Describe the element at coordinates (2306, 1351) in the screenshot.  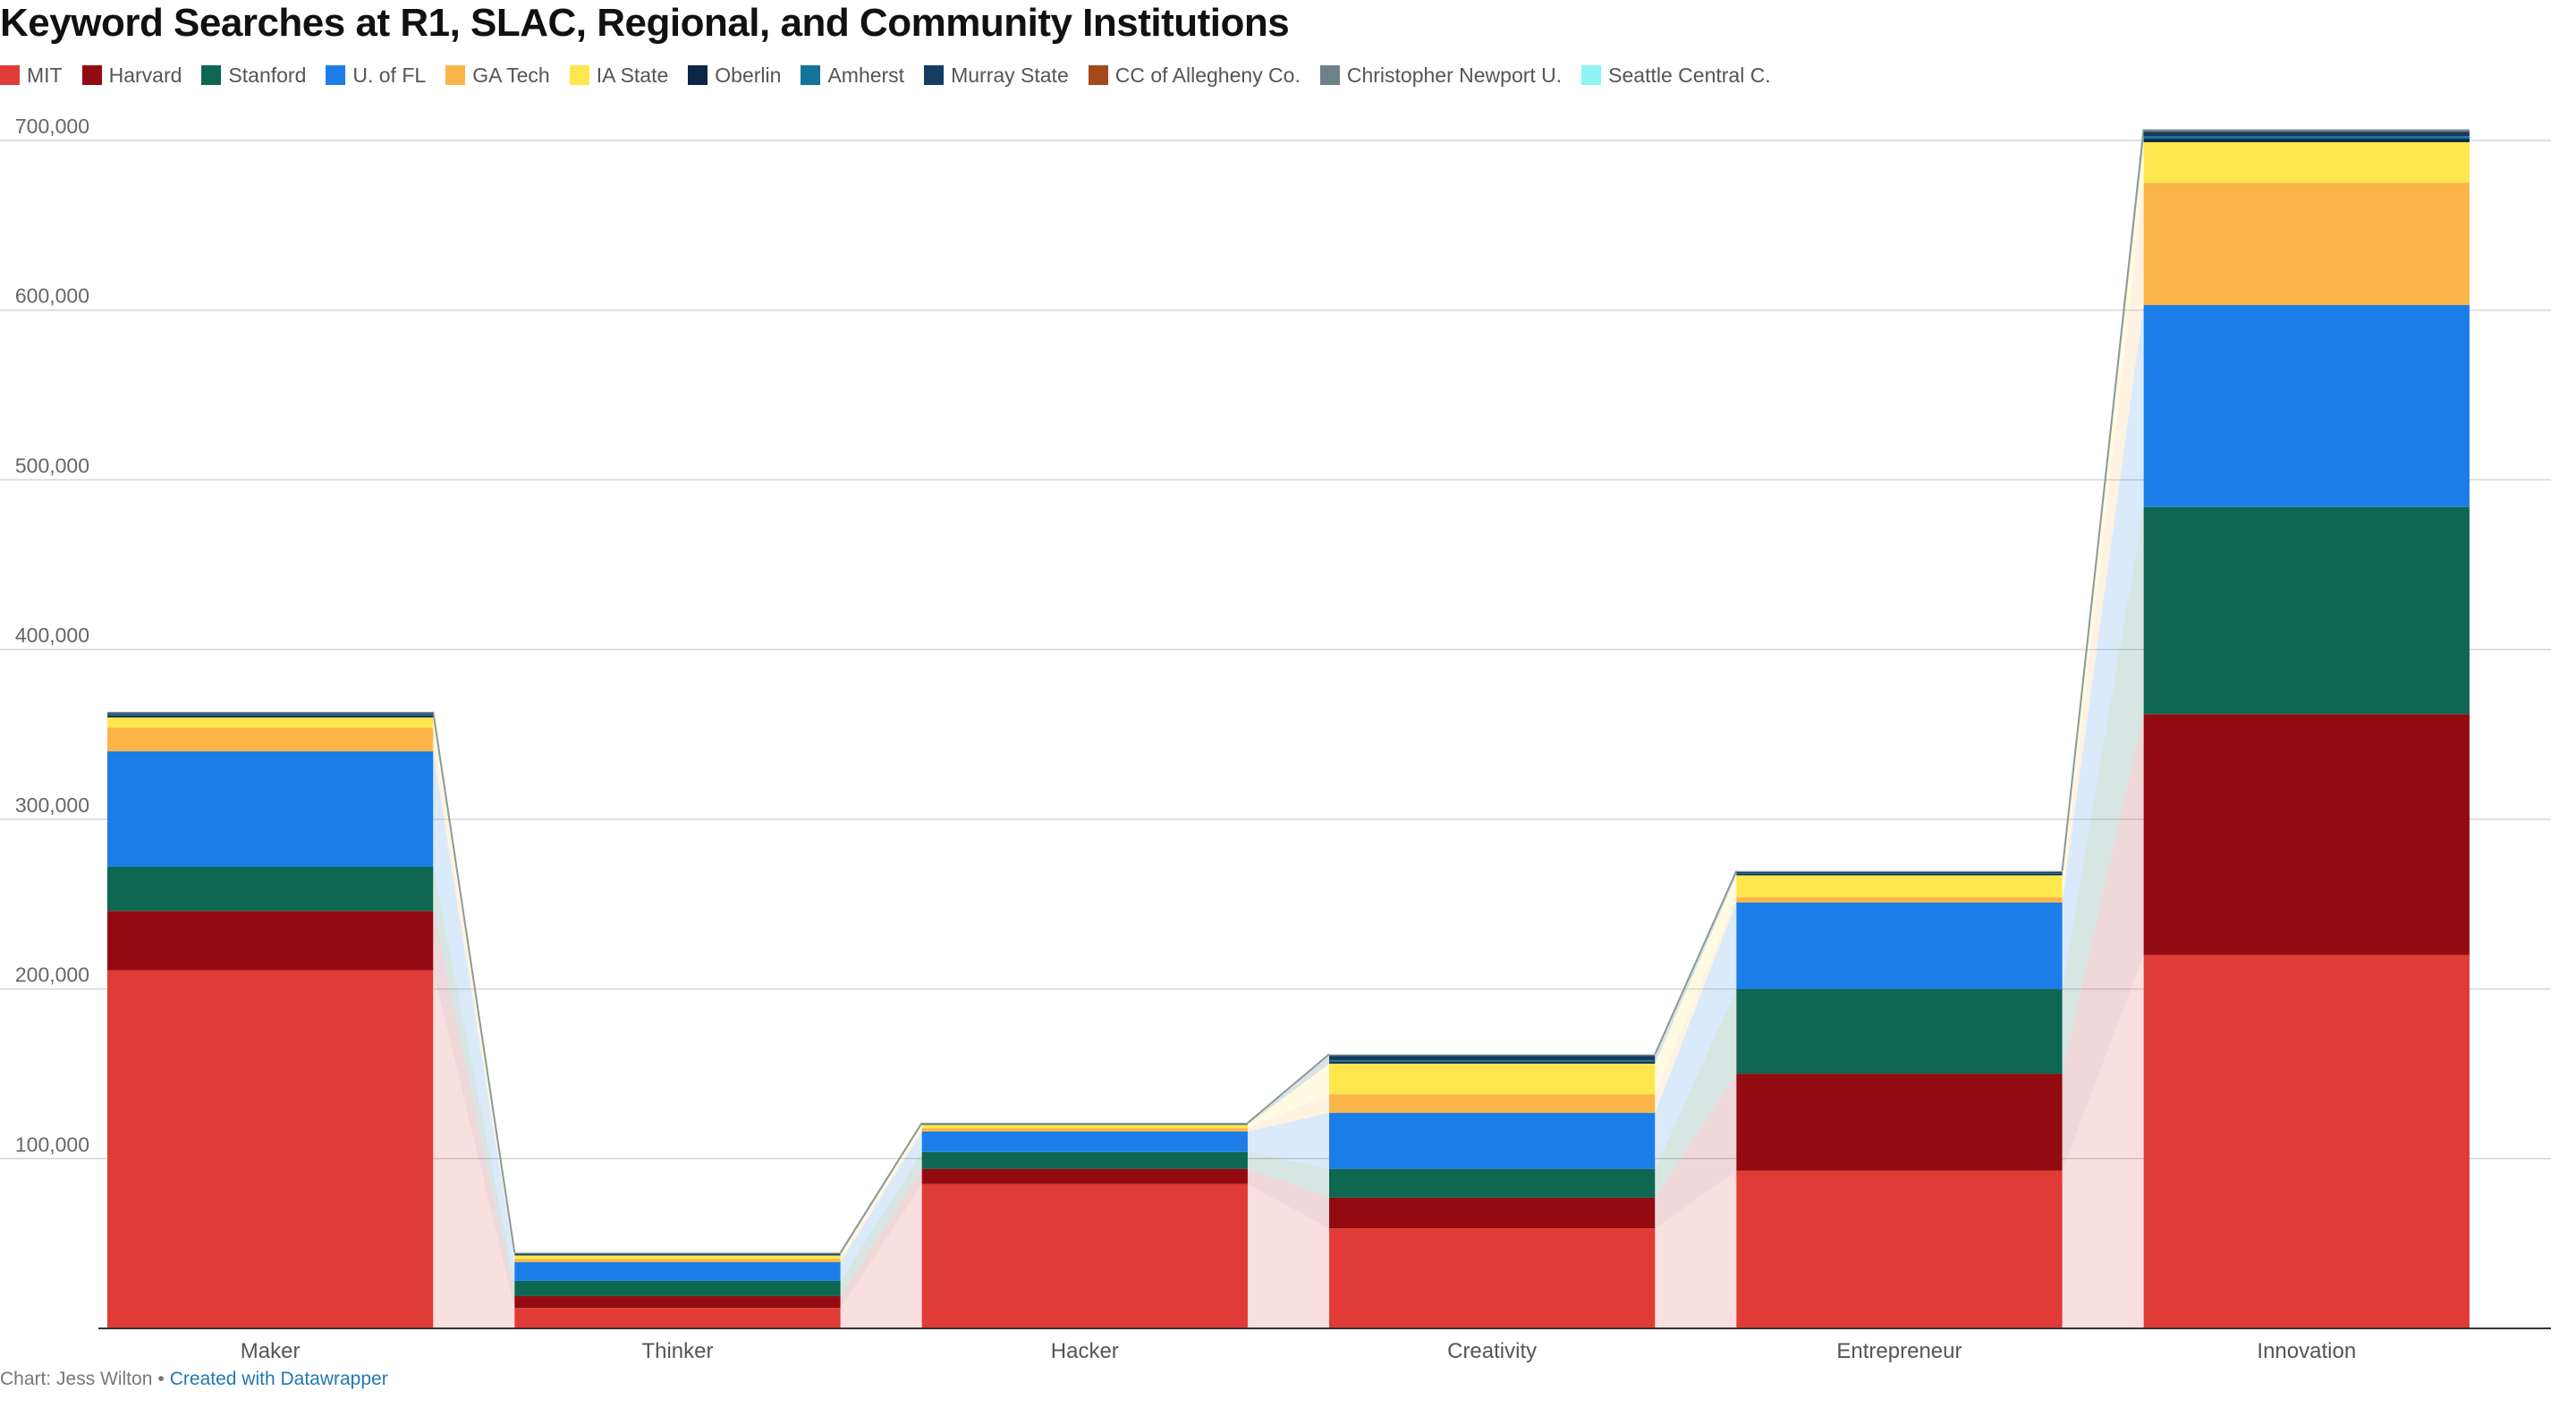
I see `x-tick-label: Innovation` at that location.